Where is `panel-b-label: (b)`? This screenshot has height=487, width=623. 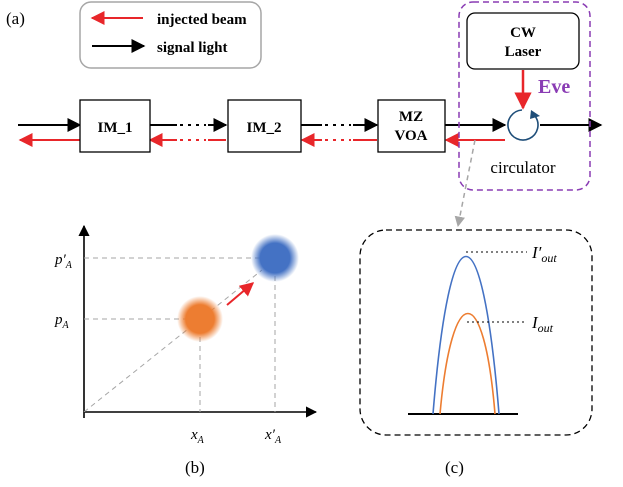 panel-b-label: (b) is located at coordinates (195, 467).